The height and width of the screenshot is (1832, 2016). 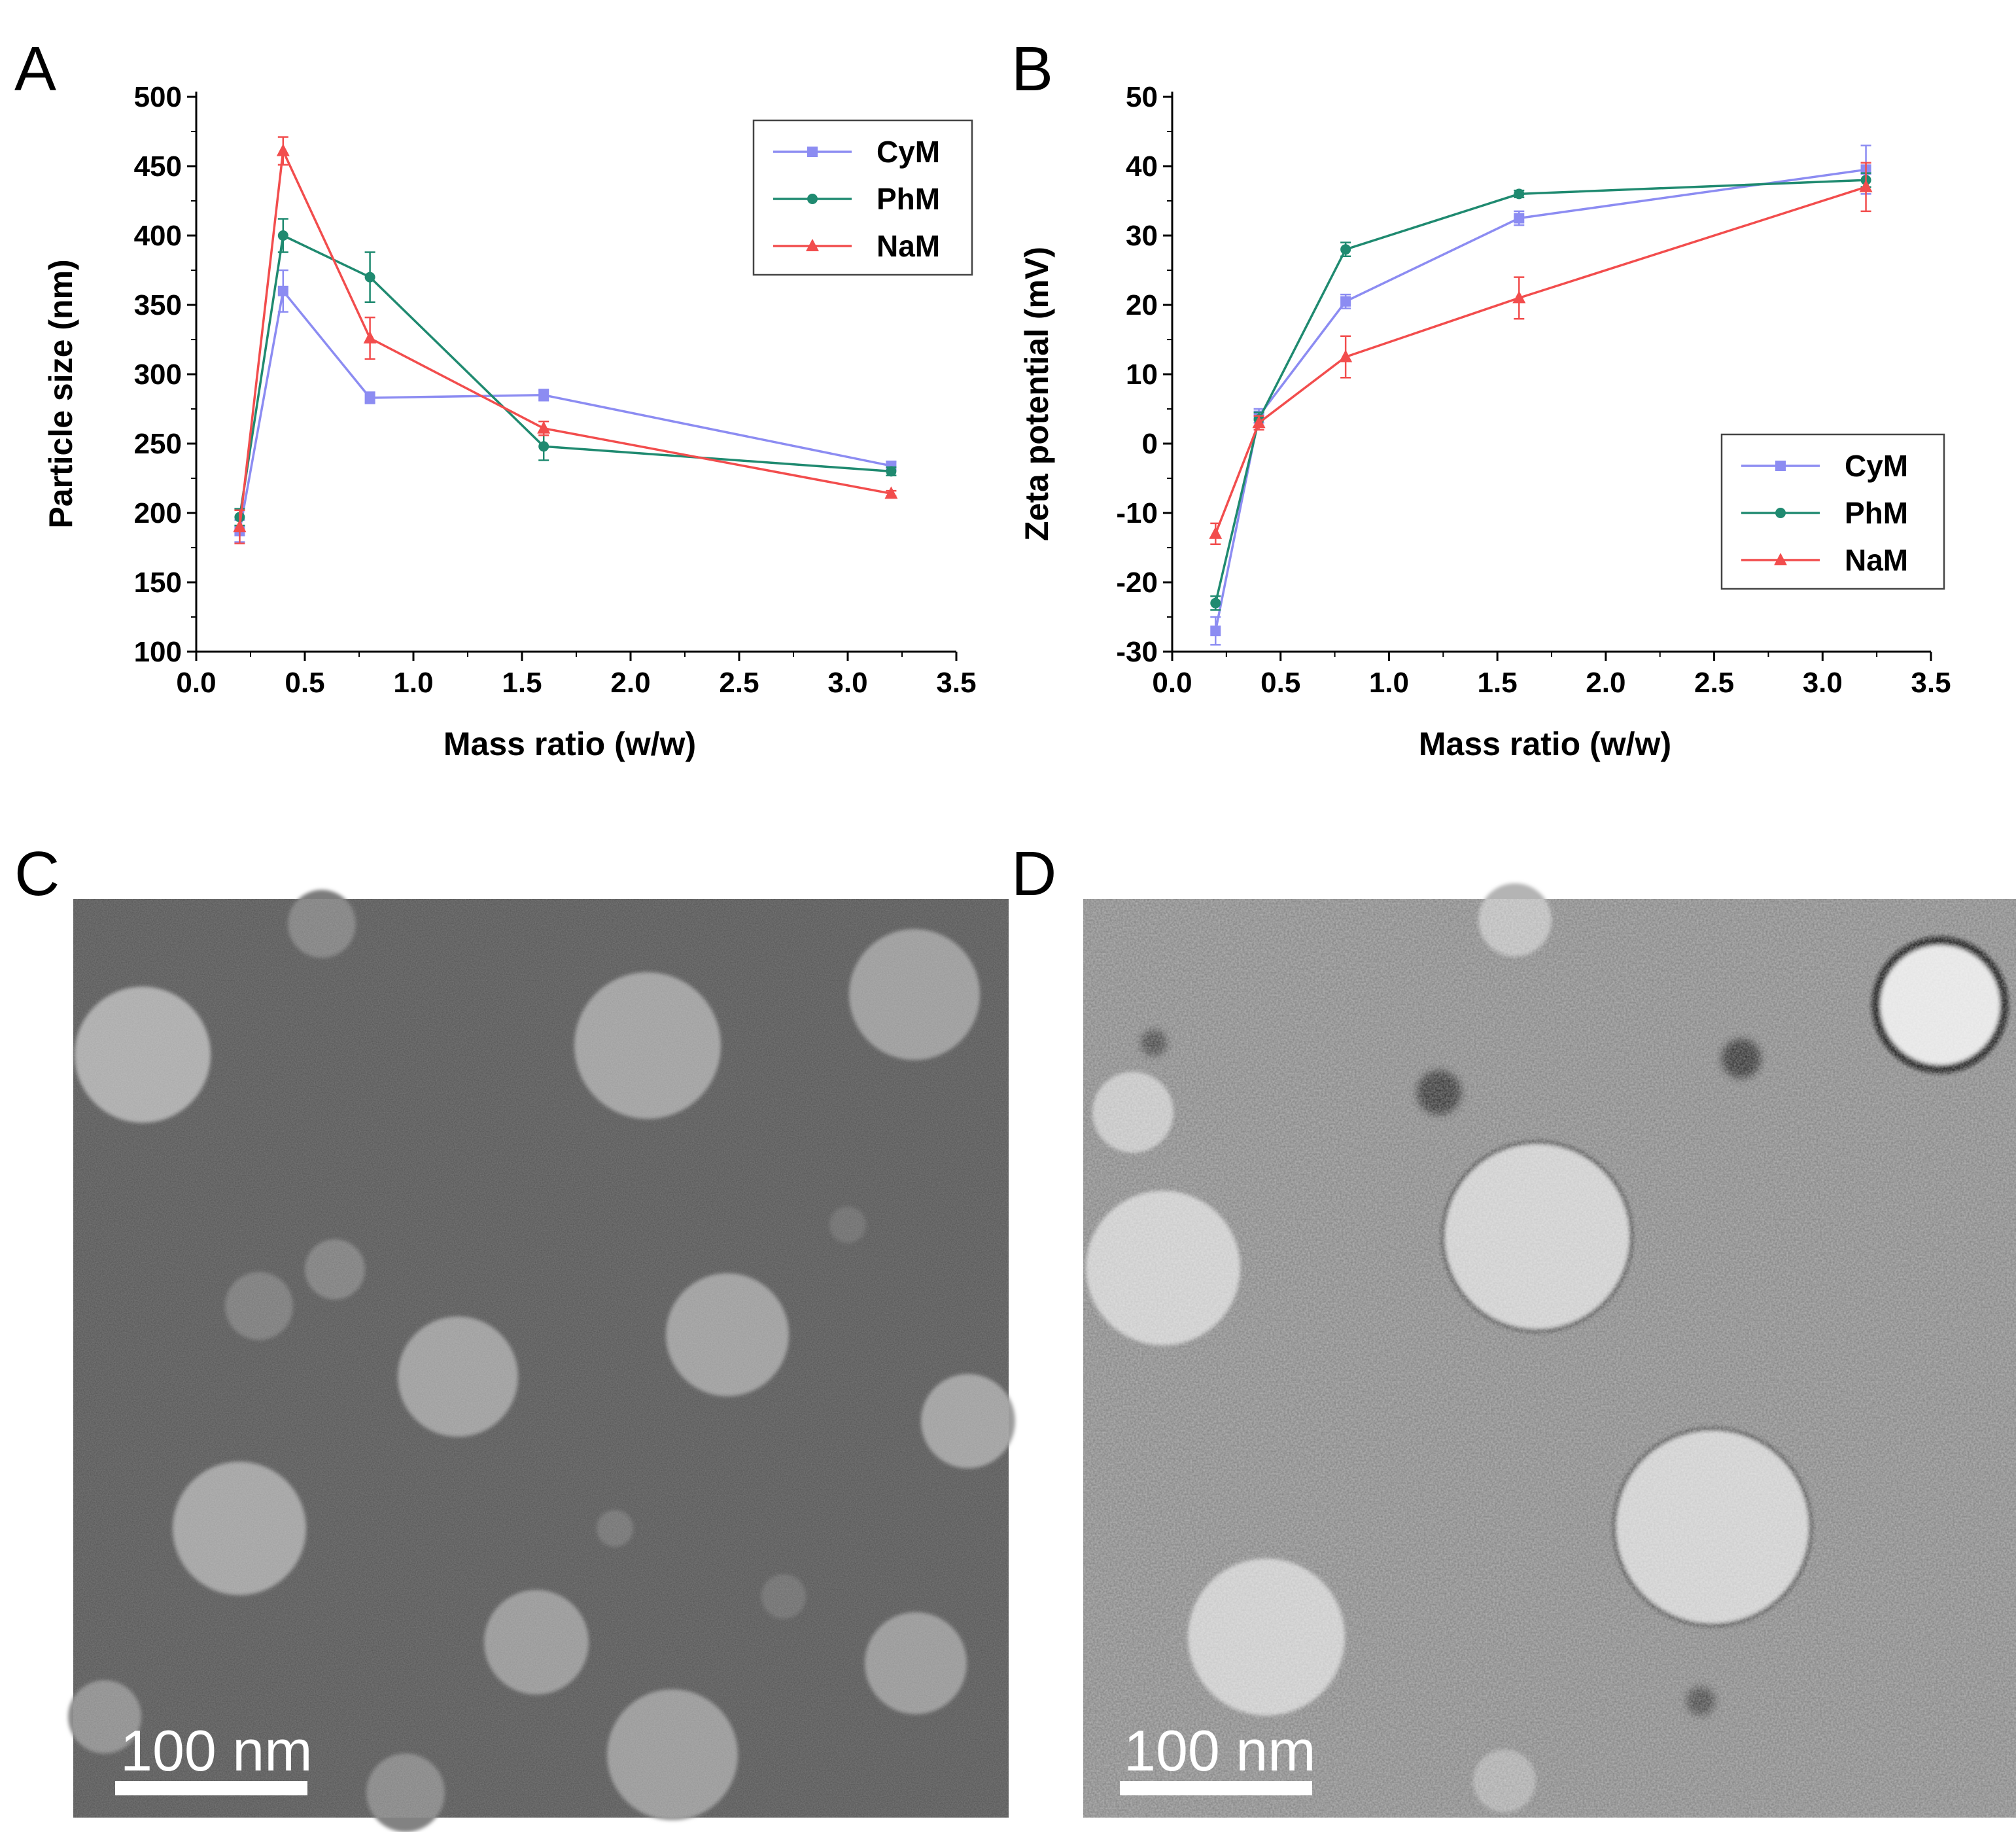 I want to click on chart-a-x-tick-label: 2.0, so click(x=630, y=683).